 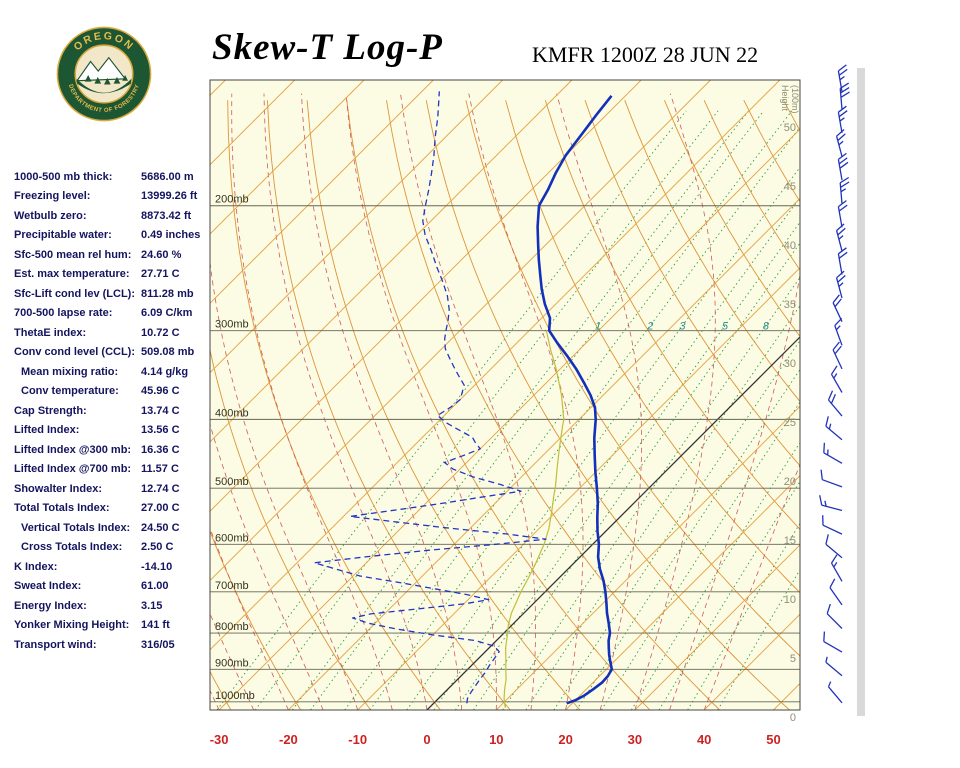 I want to click on mixing-ratio-label: 8, so click(x=766, y=327).